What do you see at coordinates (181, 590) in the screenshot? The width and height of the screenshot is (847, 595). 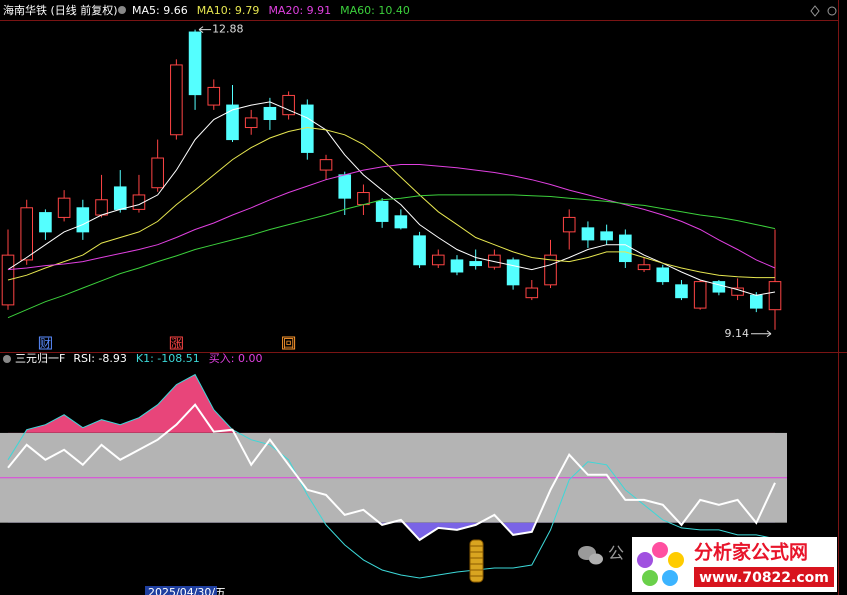 I see `cursor-date-box` at bounding box center [181, 590].